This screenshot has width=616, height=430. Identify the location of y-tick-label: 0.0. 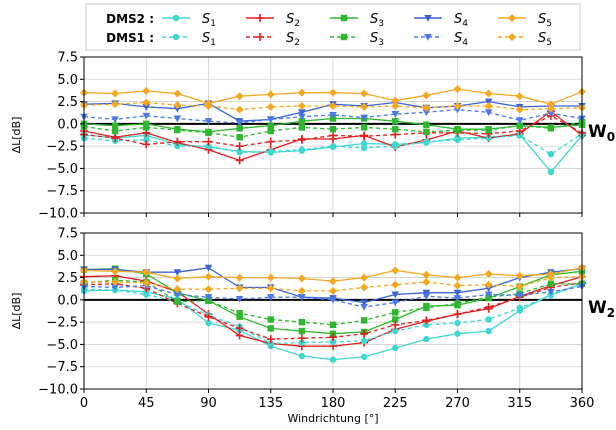
(67, 300).